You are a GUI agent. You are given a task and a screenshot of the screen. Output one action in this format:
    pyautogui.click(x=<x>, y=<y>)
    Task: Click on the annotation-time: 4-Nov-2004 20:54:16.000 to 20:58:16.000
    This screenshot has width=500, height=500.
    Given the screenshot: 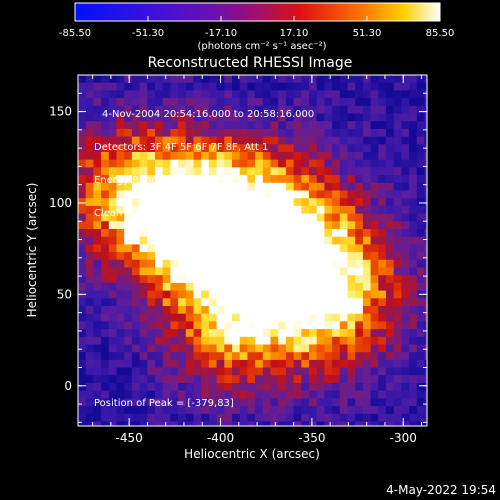 What is the action you would take?
    pyautogui.click(x=208, y=114)
    